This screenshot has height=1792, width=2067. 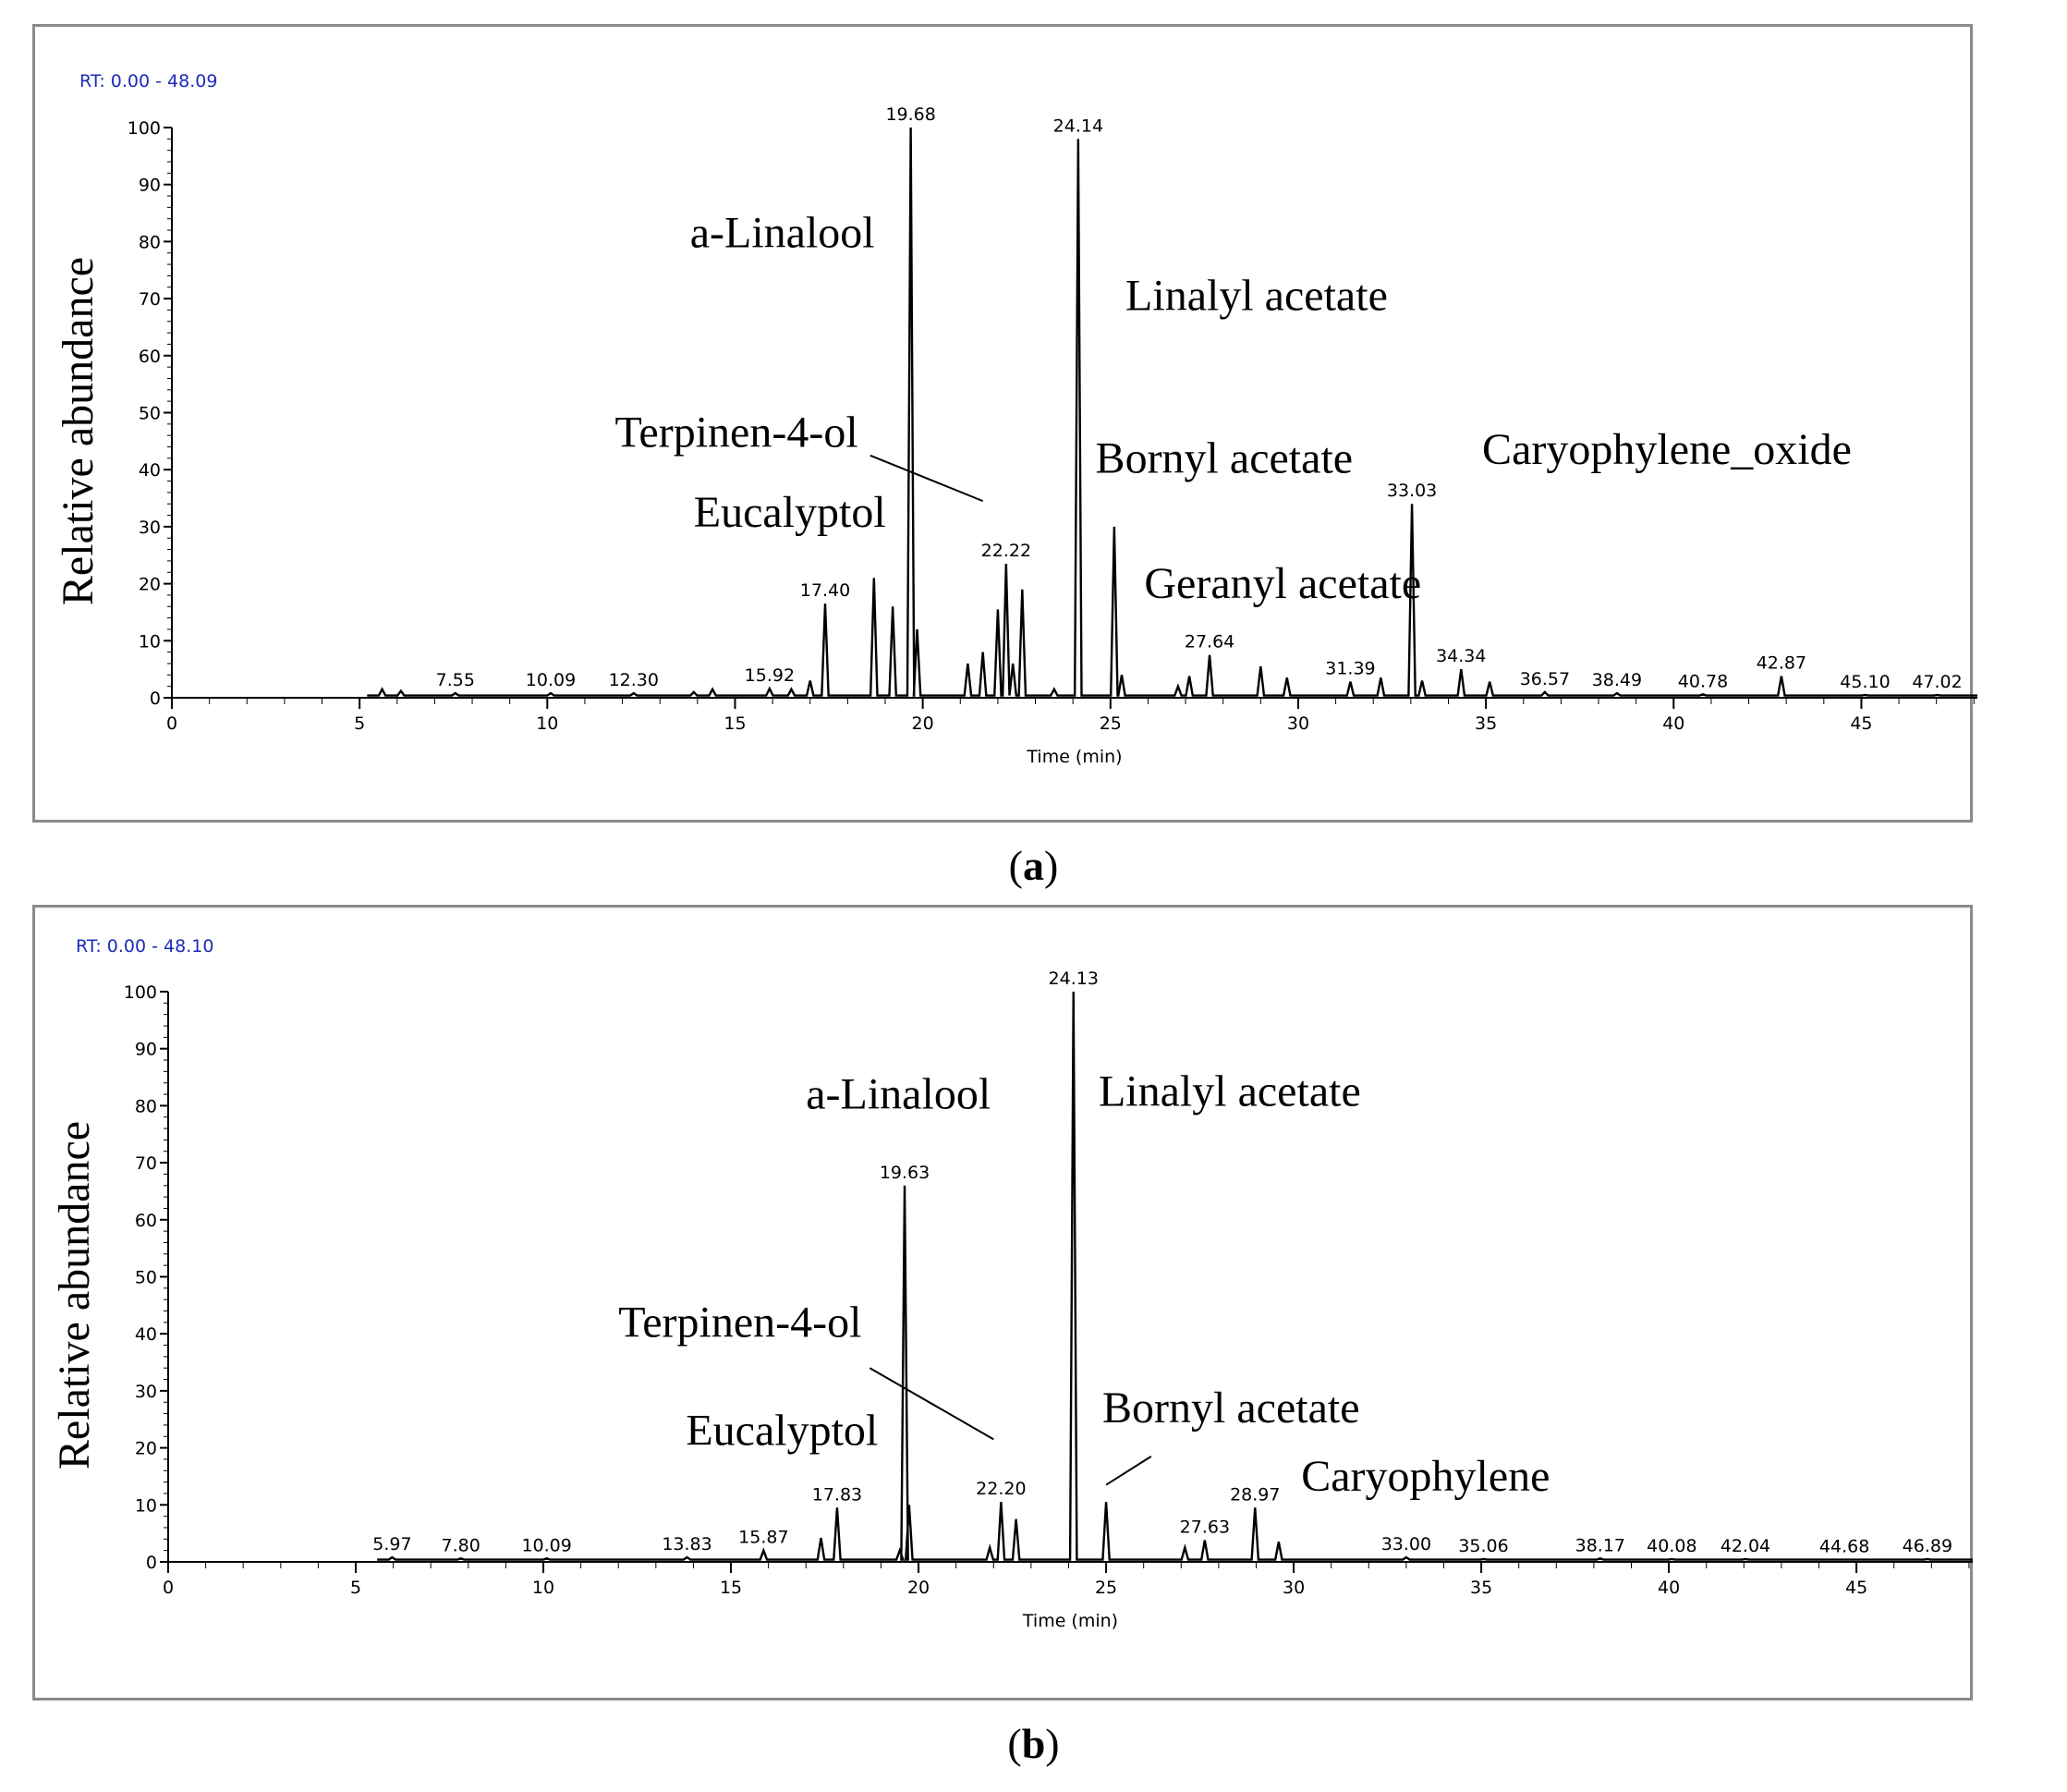 I want to click on compound-annotation-b: Caryophylene, so click(x=1425, y=1476).